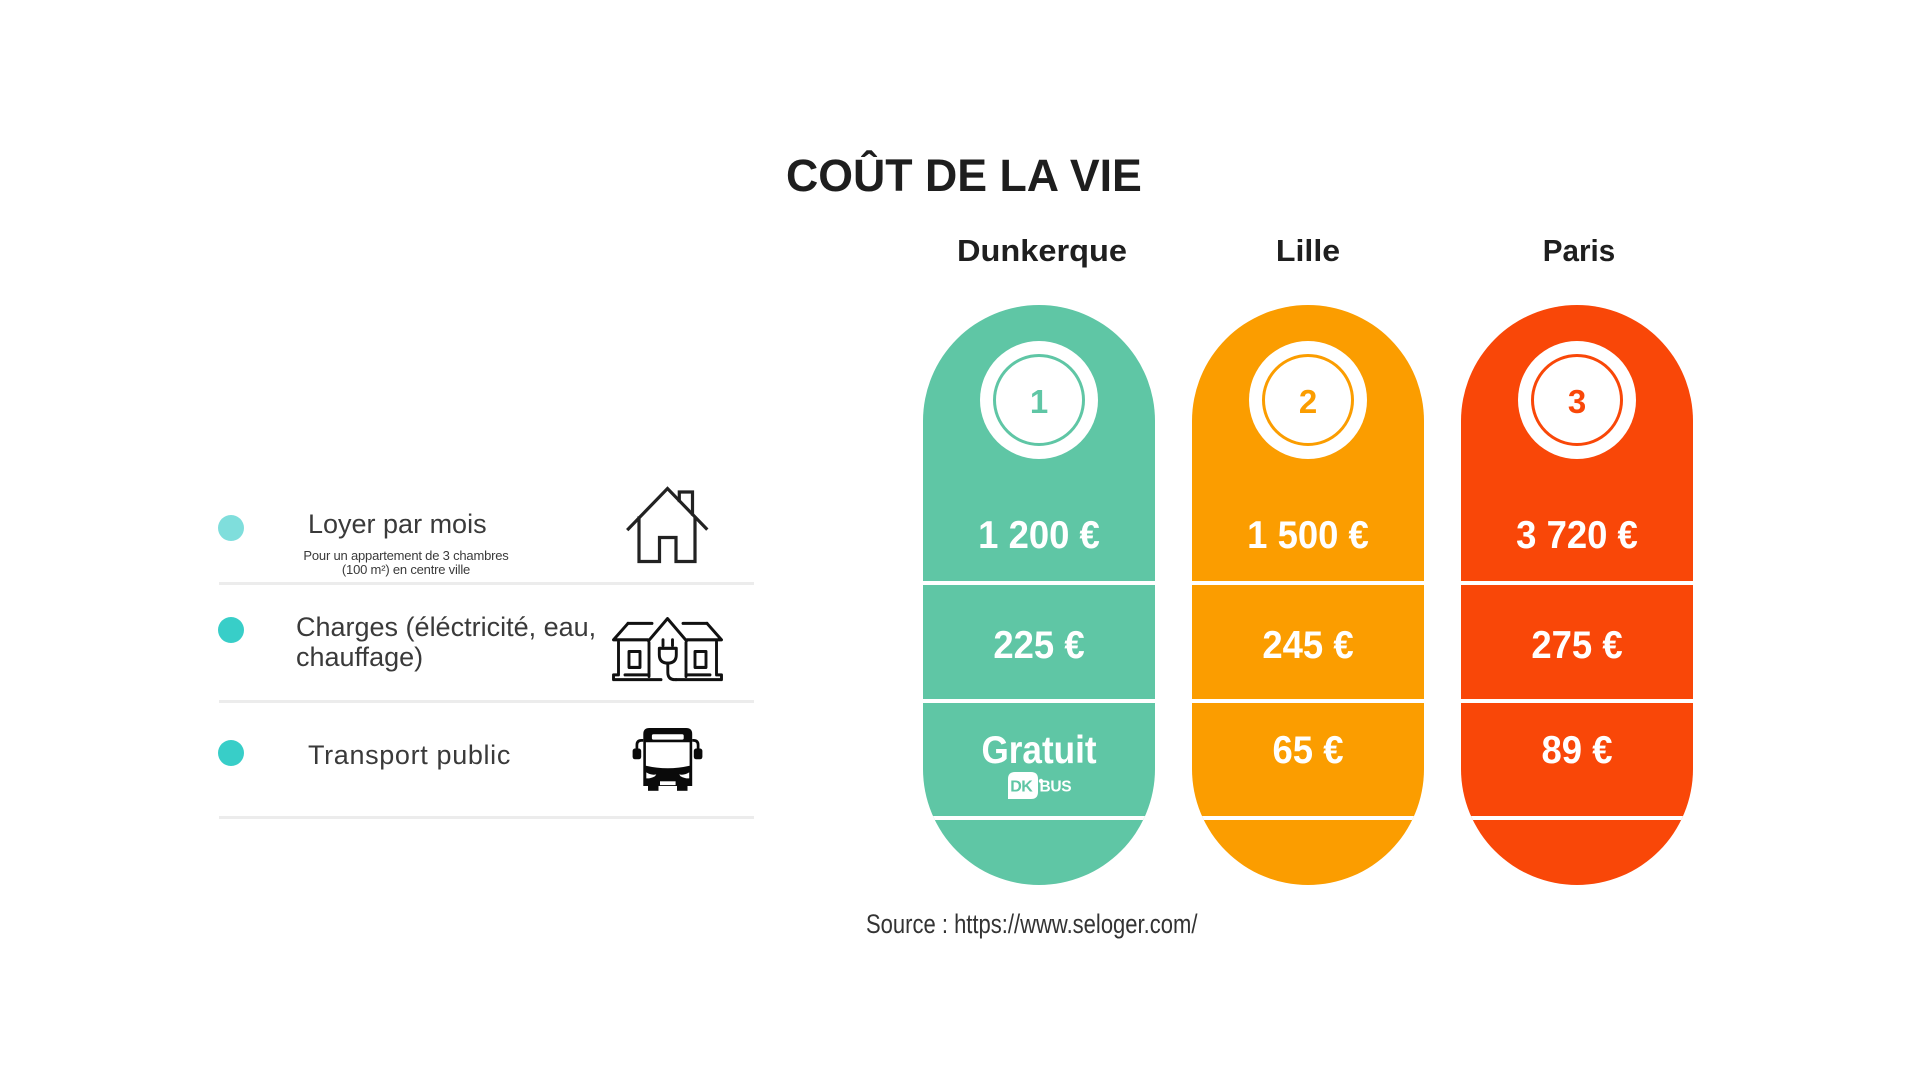 The height and width of the screenshot is (1080, 1920). I want to click on svg-text: DK, so click(1021, 787).